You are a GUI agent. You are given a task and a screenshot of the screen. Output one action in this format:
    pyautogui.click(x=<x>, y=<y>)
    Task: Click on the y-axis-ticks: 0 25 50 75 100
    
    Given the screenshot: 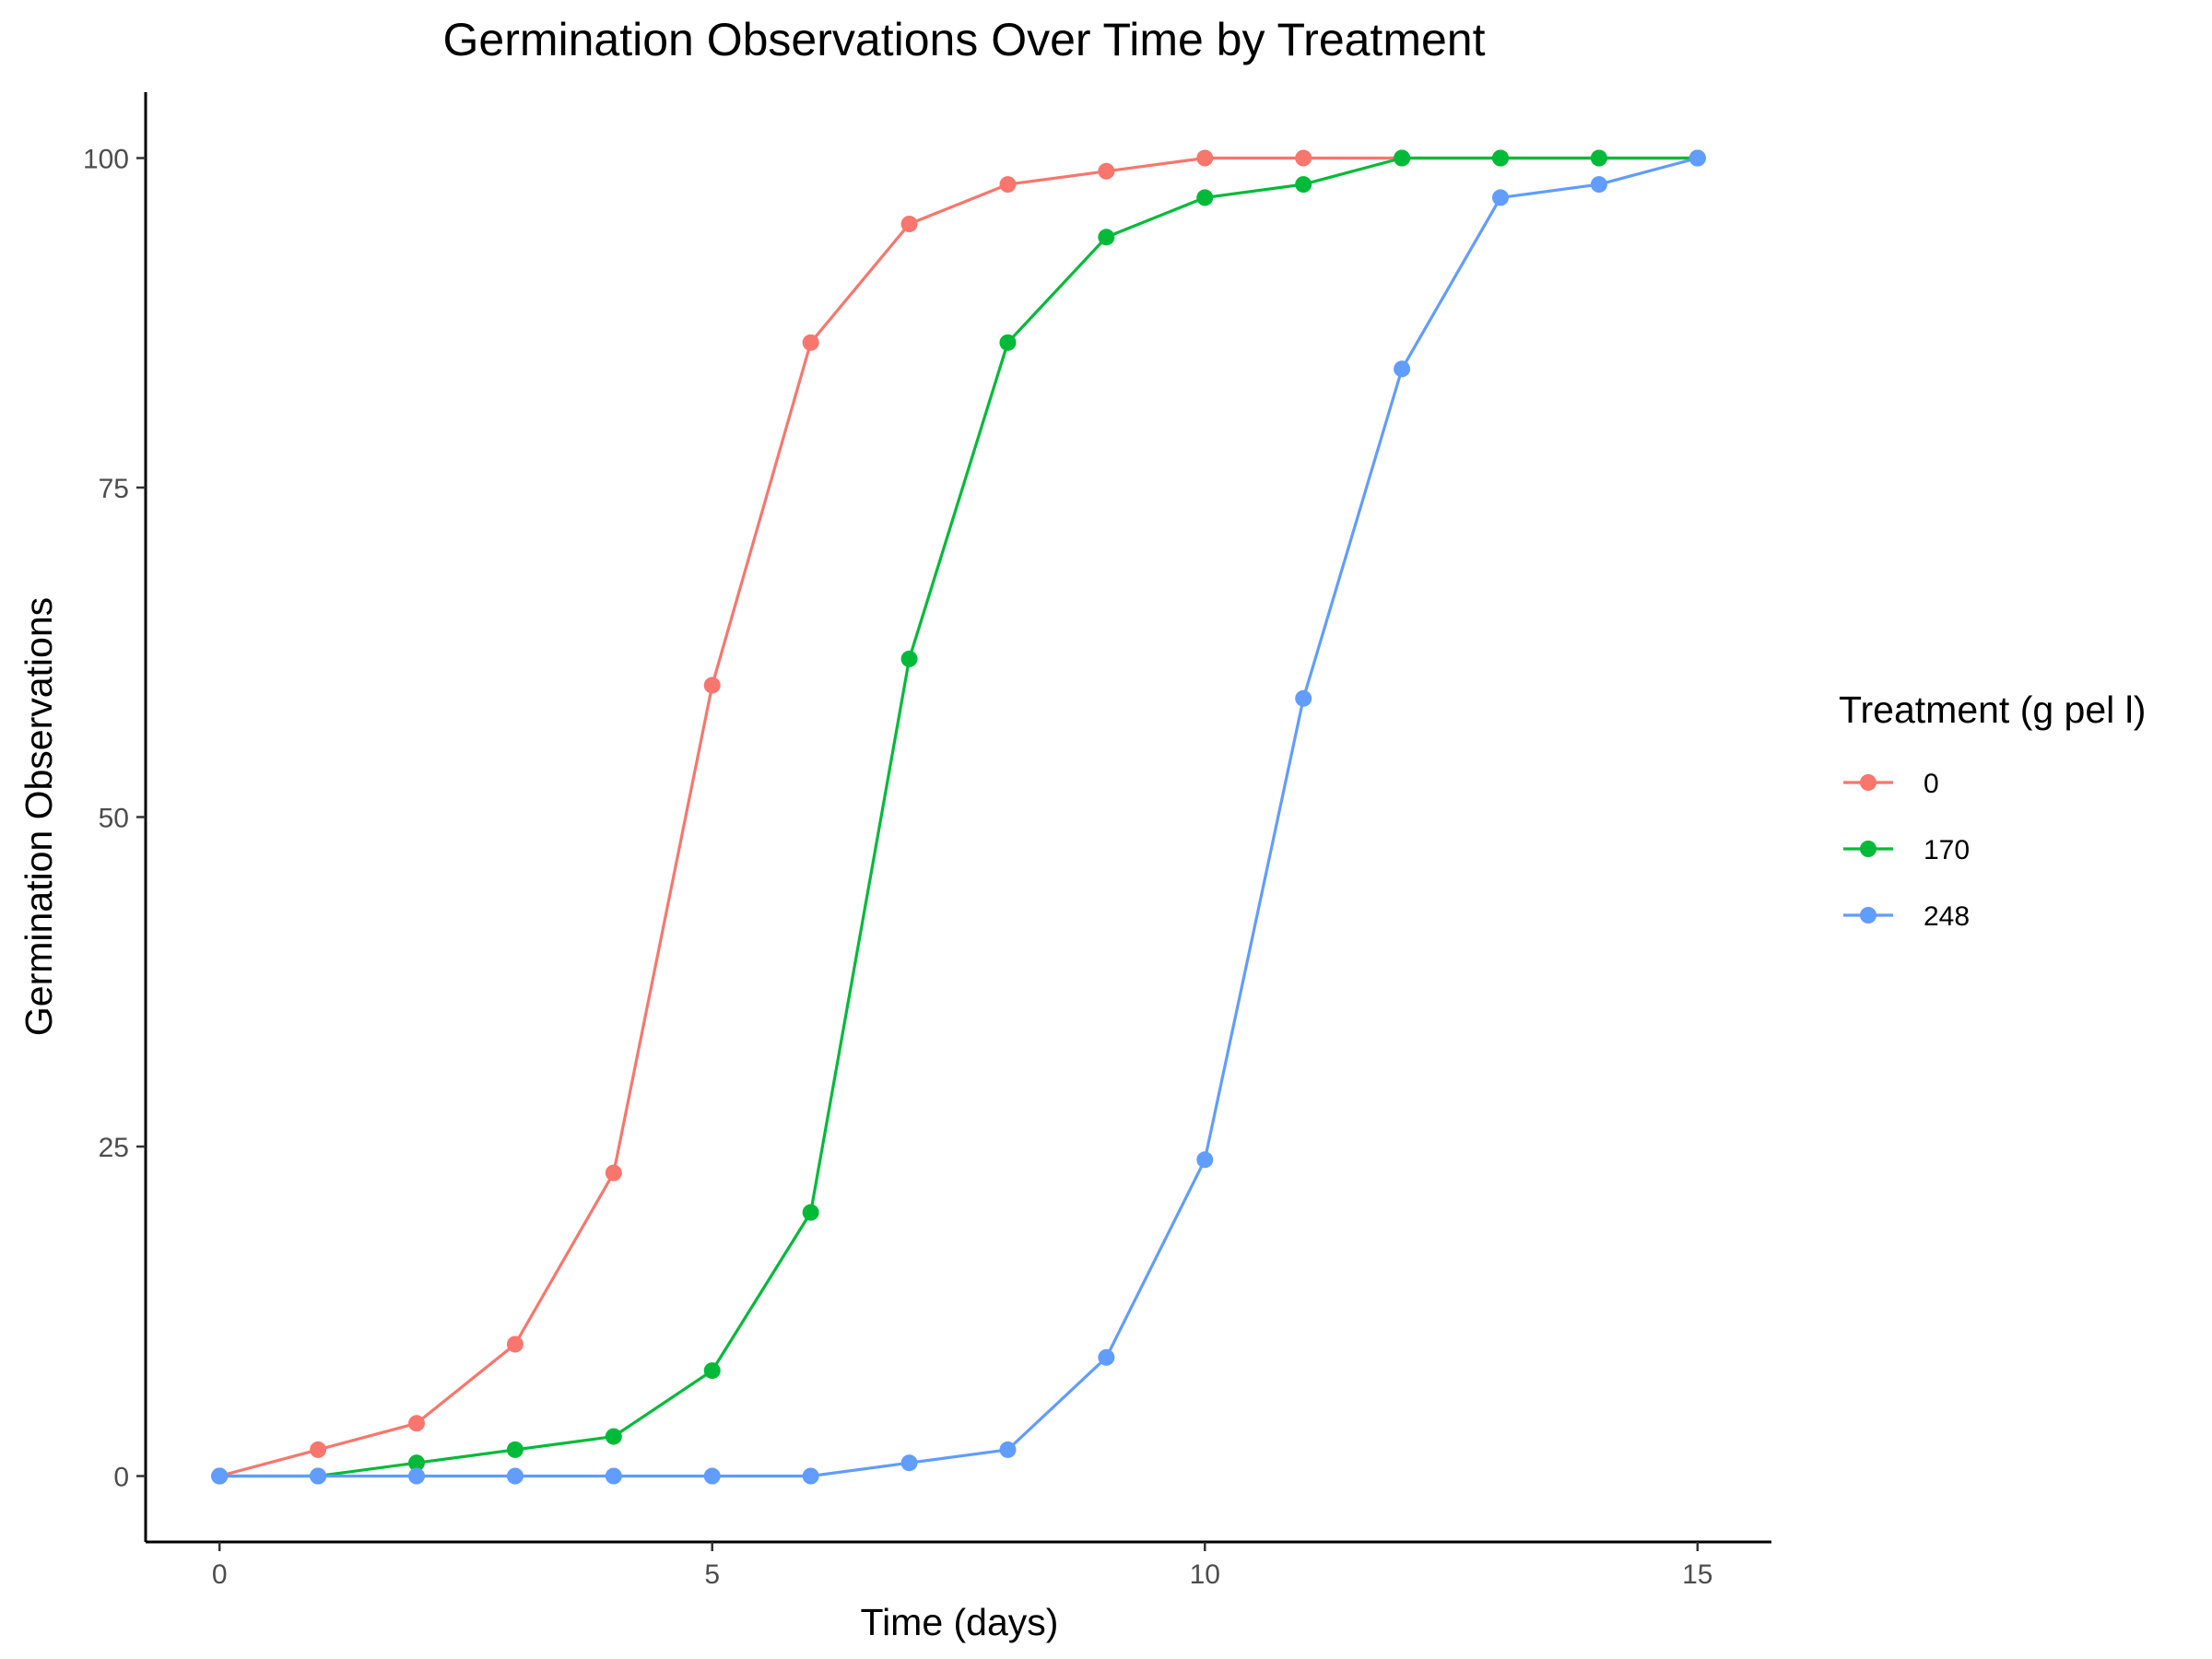 What is the action you would take?
    pyautogui.click(x=114, y=819)
    